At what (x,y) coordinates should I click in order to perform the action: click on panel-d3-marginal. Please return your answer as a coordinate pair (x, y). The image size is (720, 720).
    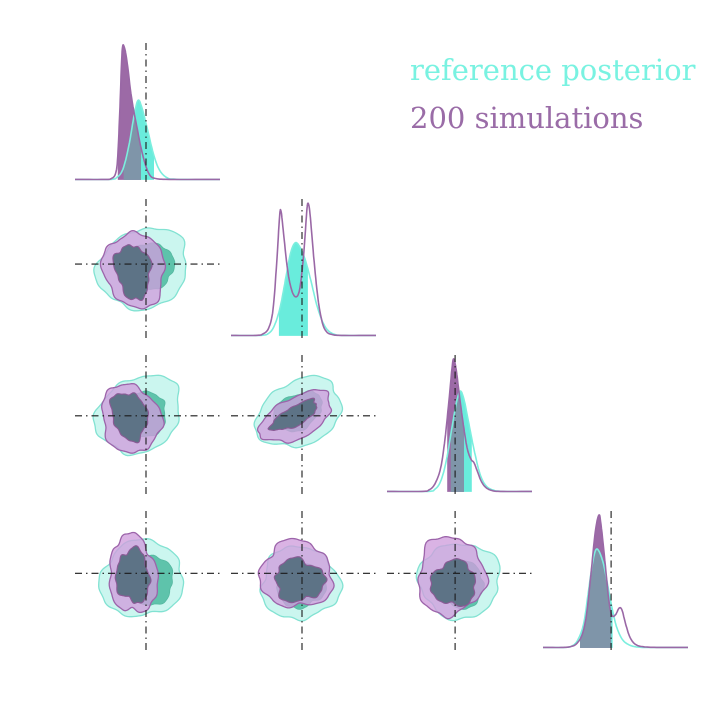
    Looking at the image, I should click on (459, 426).